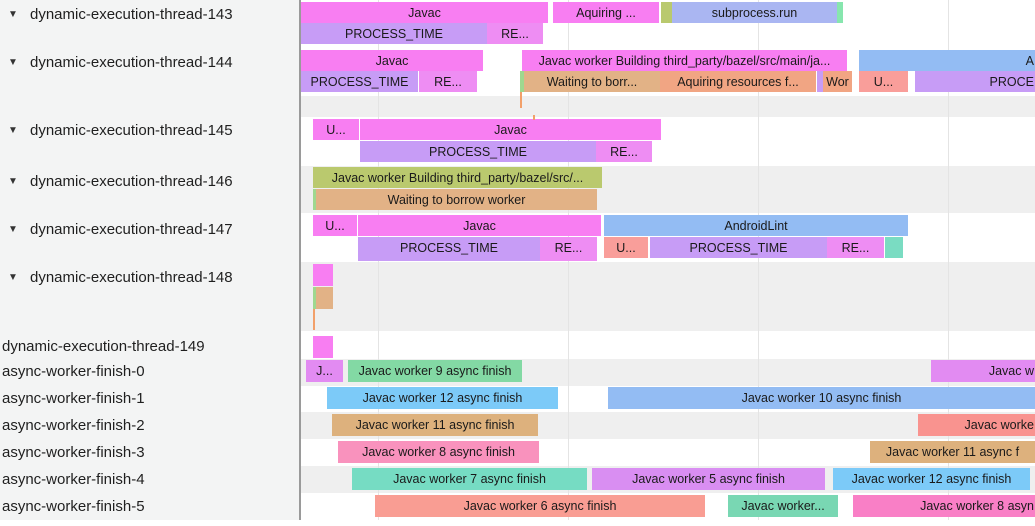 The image size is (1035, 526). Describe the element at coordinates (837, 81) in the screenshot. I see `event-bar-wor: Wor` at that location.